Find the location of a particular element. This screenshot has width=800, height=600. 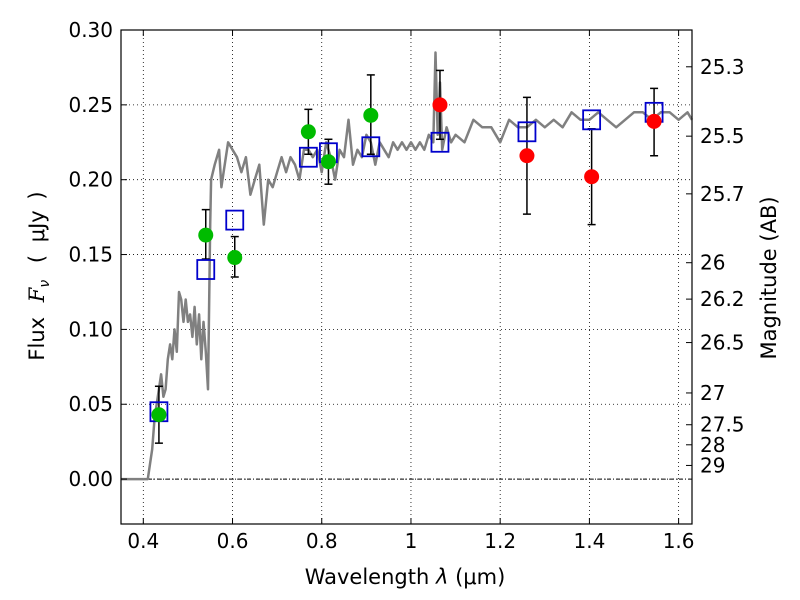

x-tick-label: 0.6 is located at coordinates (233, 541).